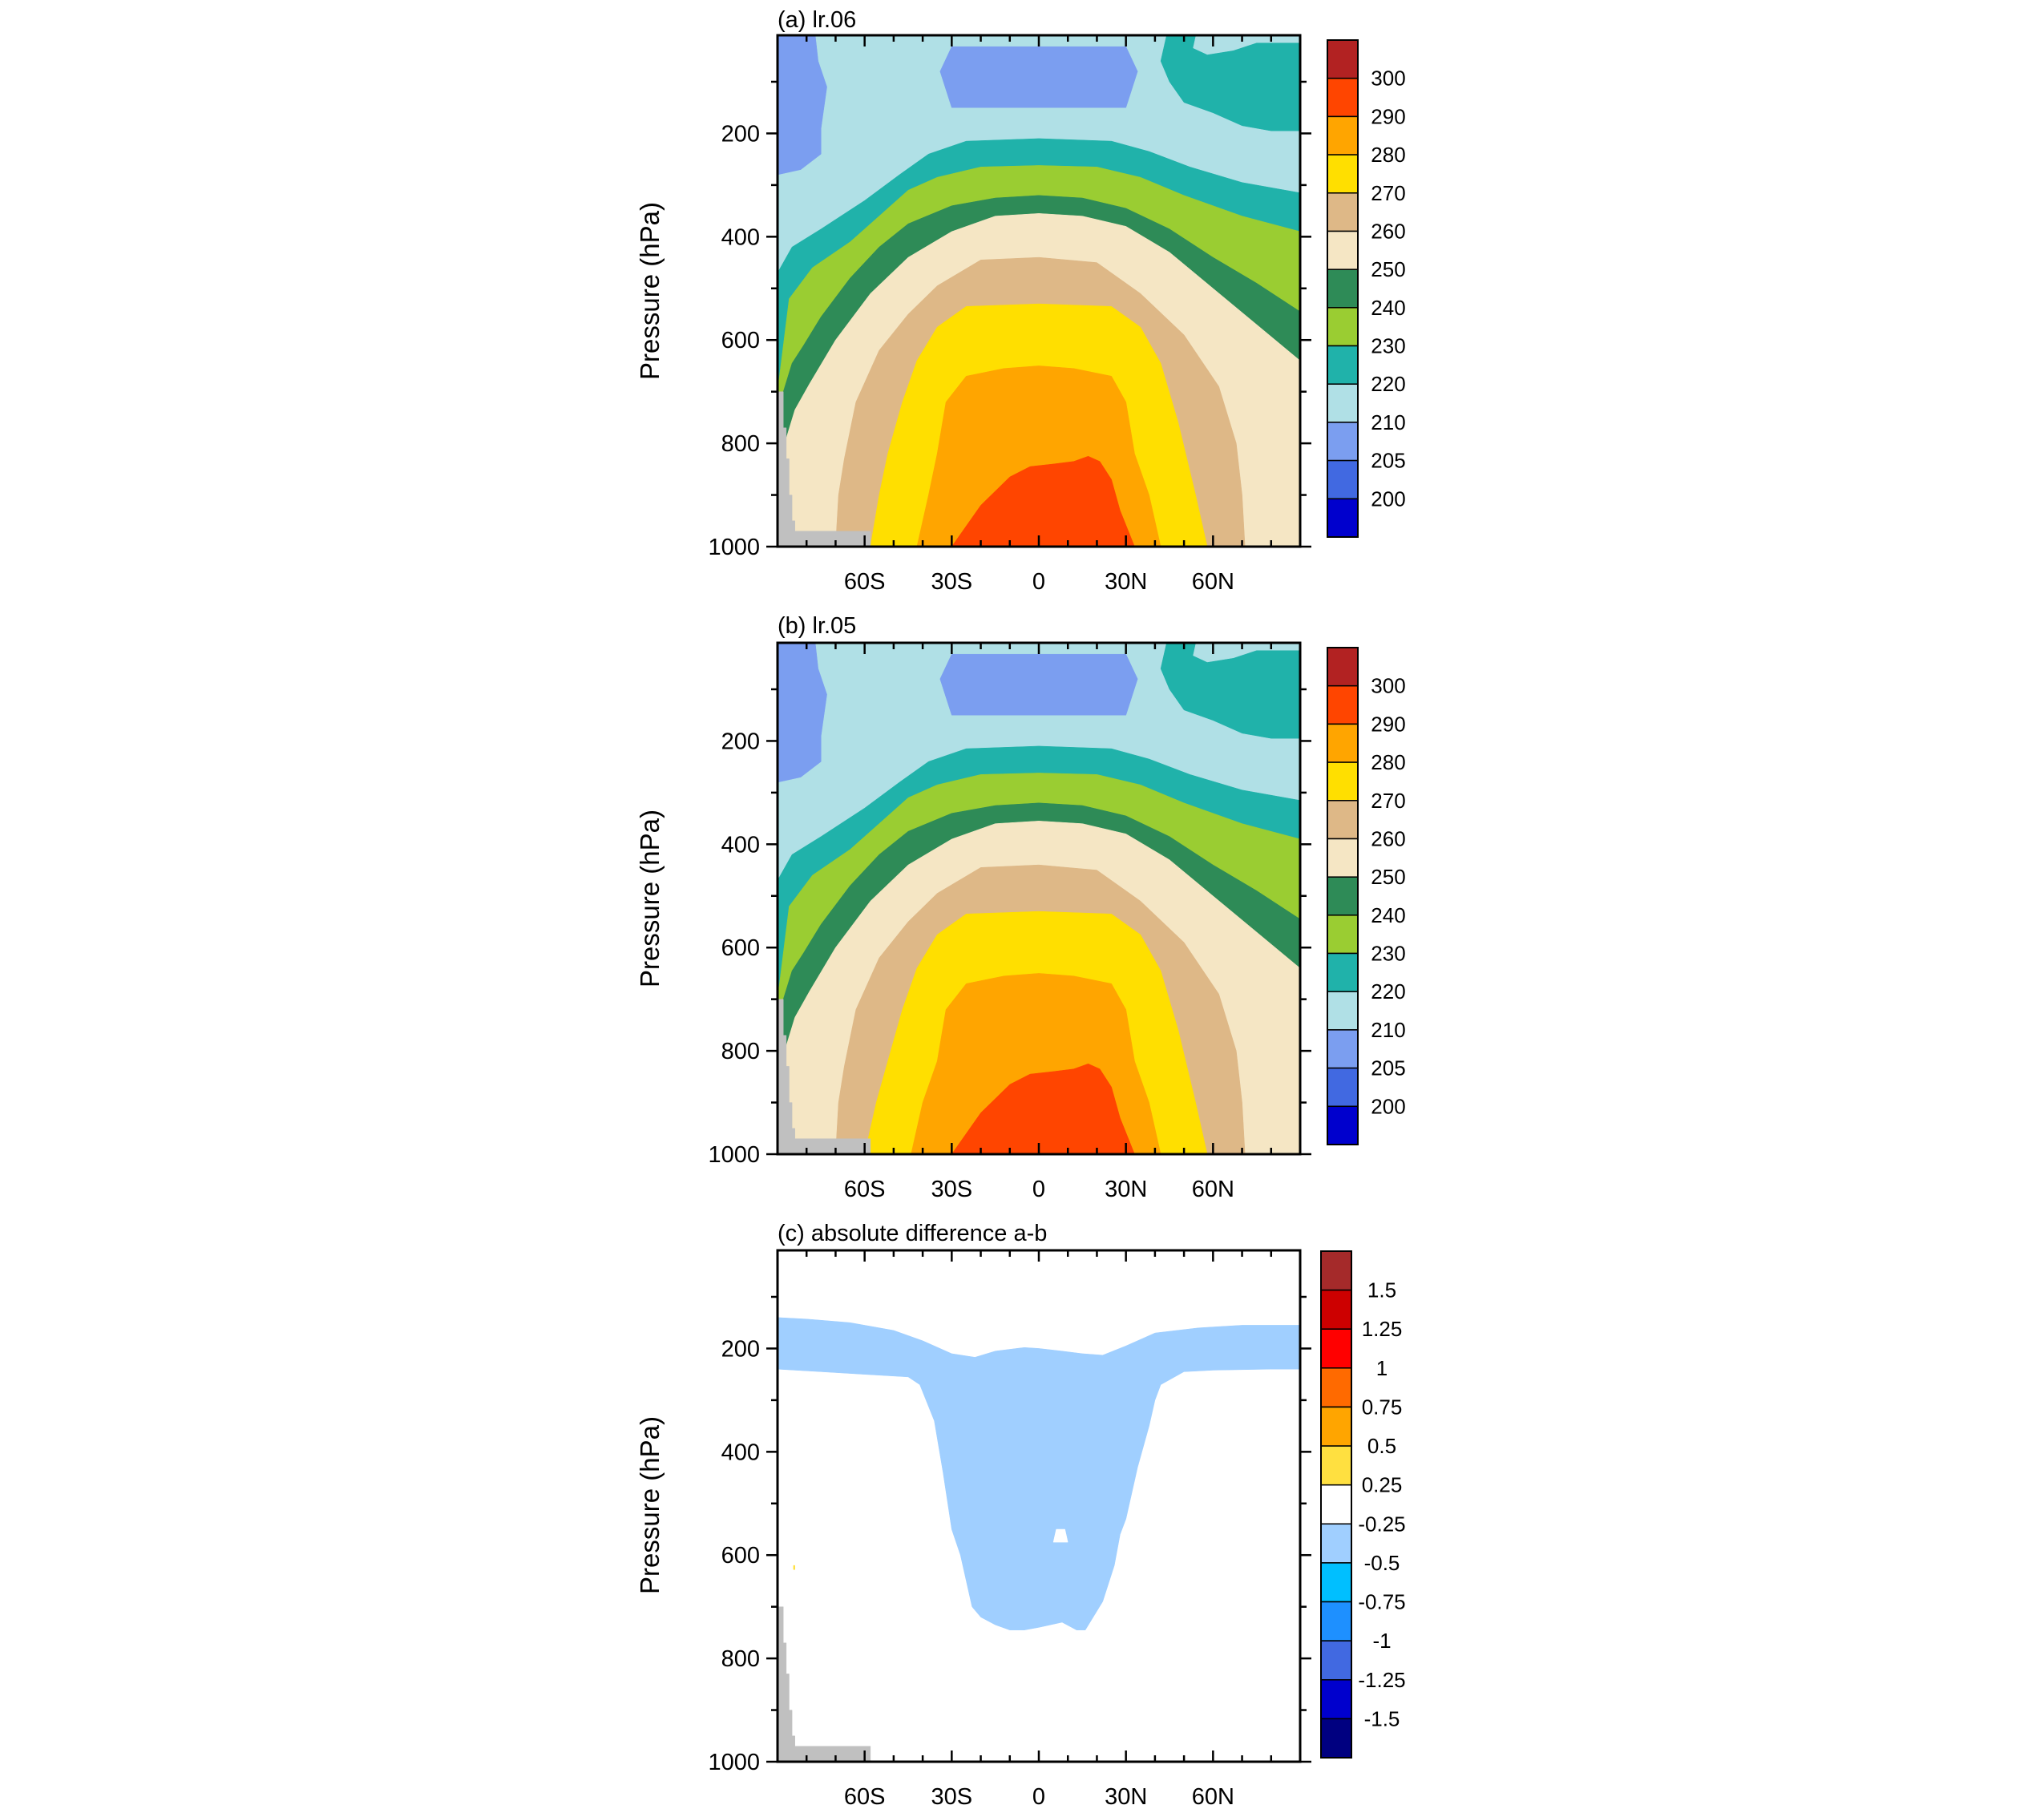 This screenshot has height=1805, width=2044. What do you see at coordinates (1381, 1602) in the screenshot?
I see `colorbar-label: -0.75` at bounding box center [1381, 1602].